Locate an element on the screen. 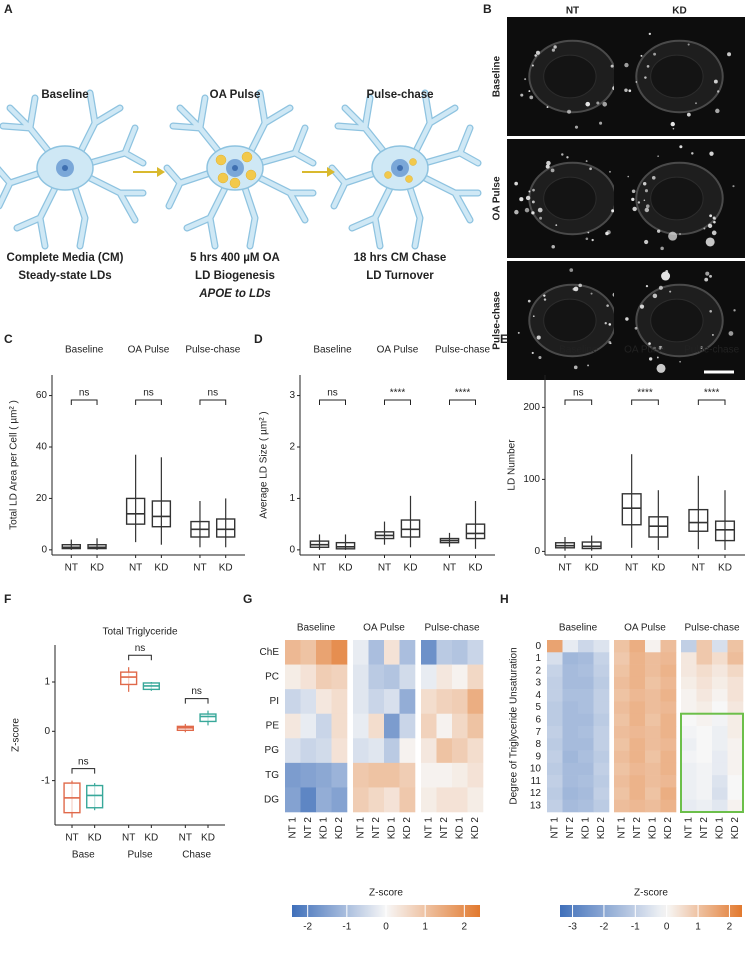  stage-text: LD Biogenesis is located at coordinates (235, 276).